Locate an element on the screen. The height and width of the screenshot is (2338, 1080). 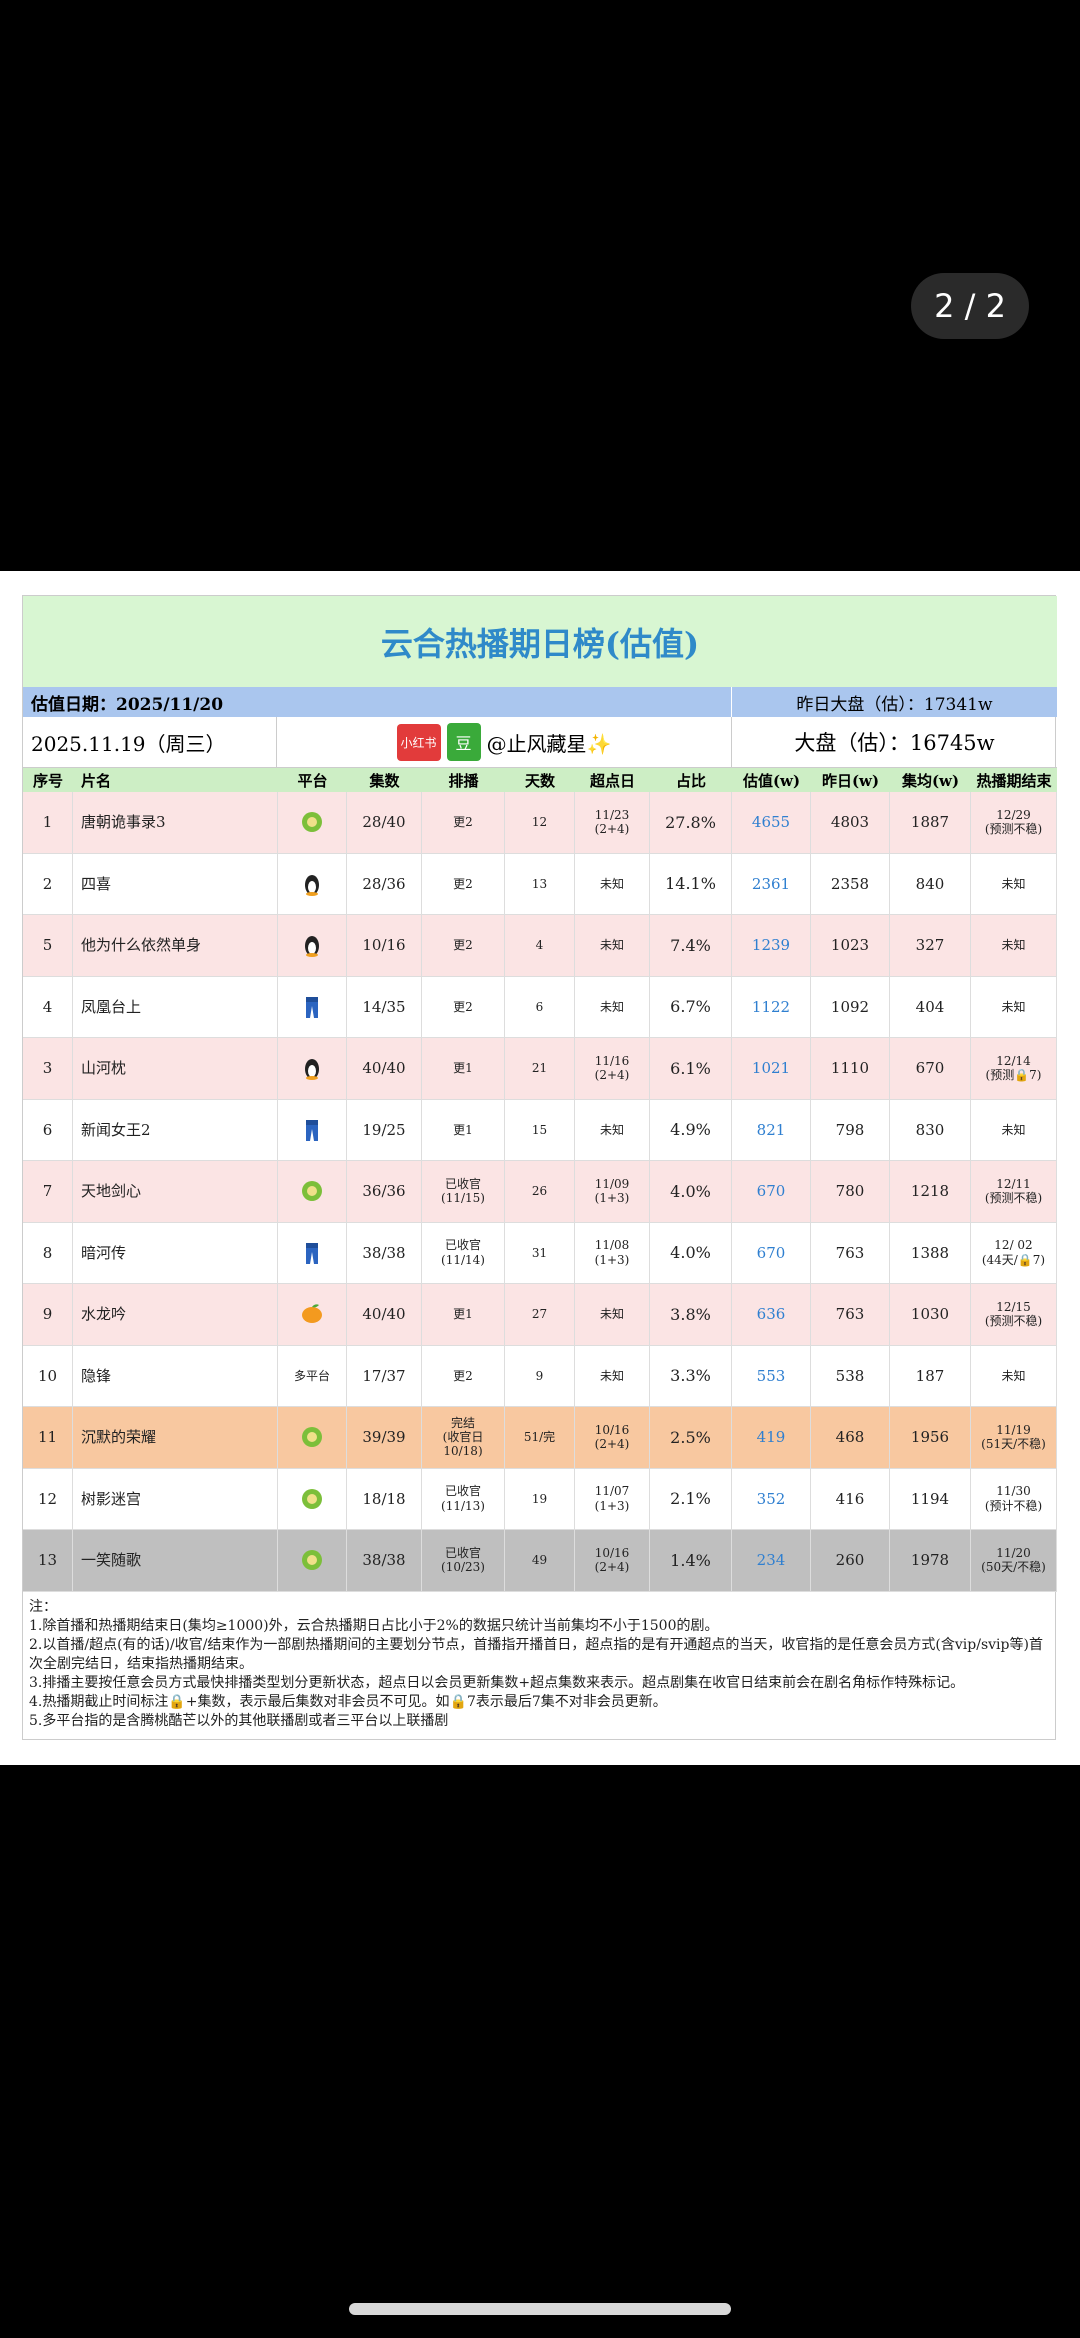
table-cell: 10 is located at coordinates (48, 1376).